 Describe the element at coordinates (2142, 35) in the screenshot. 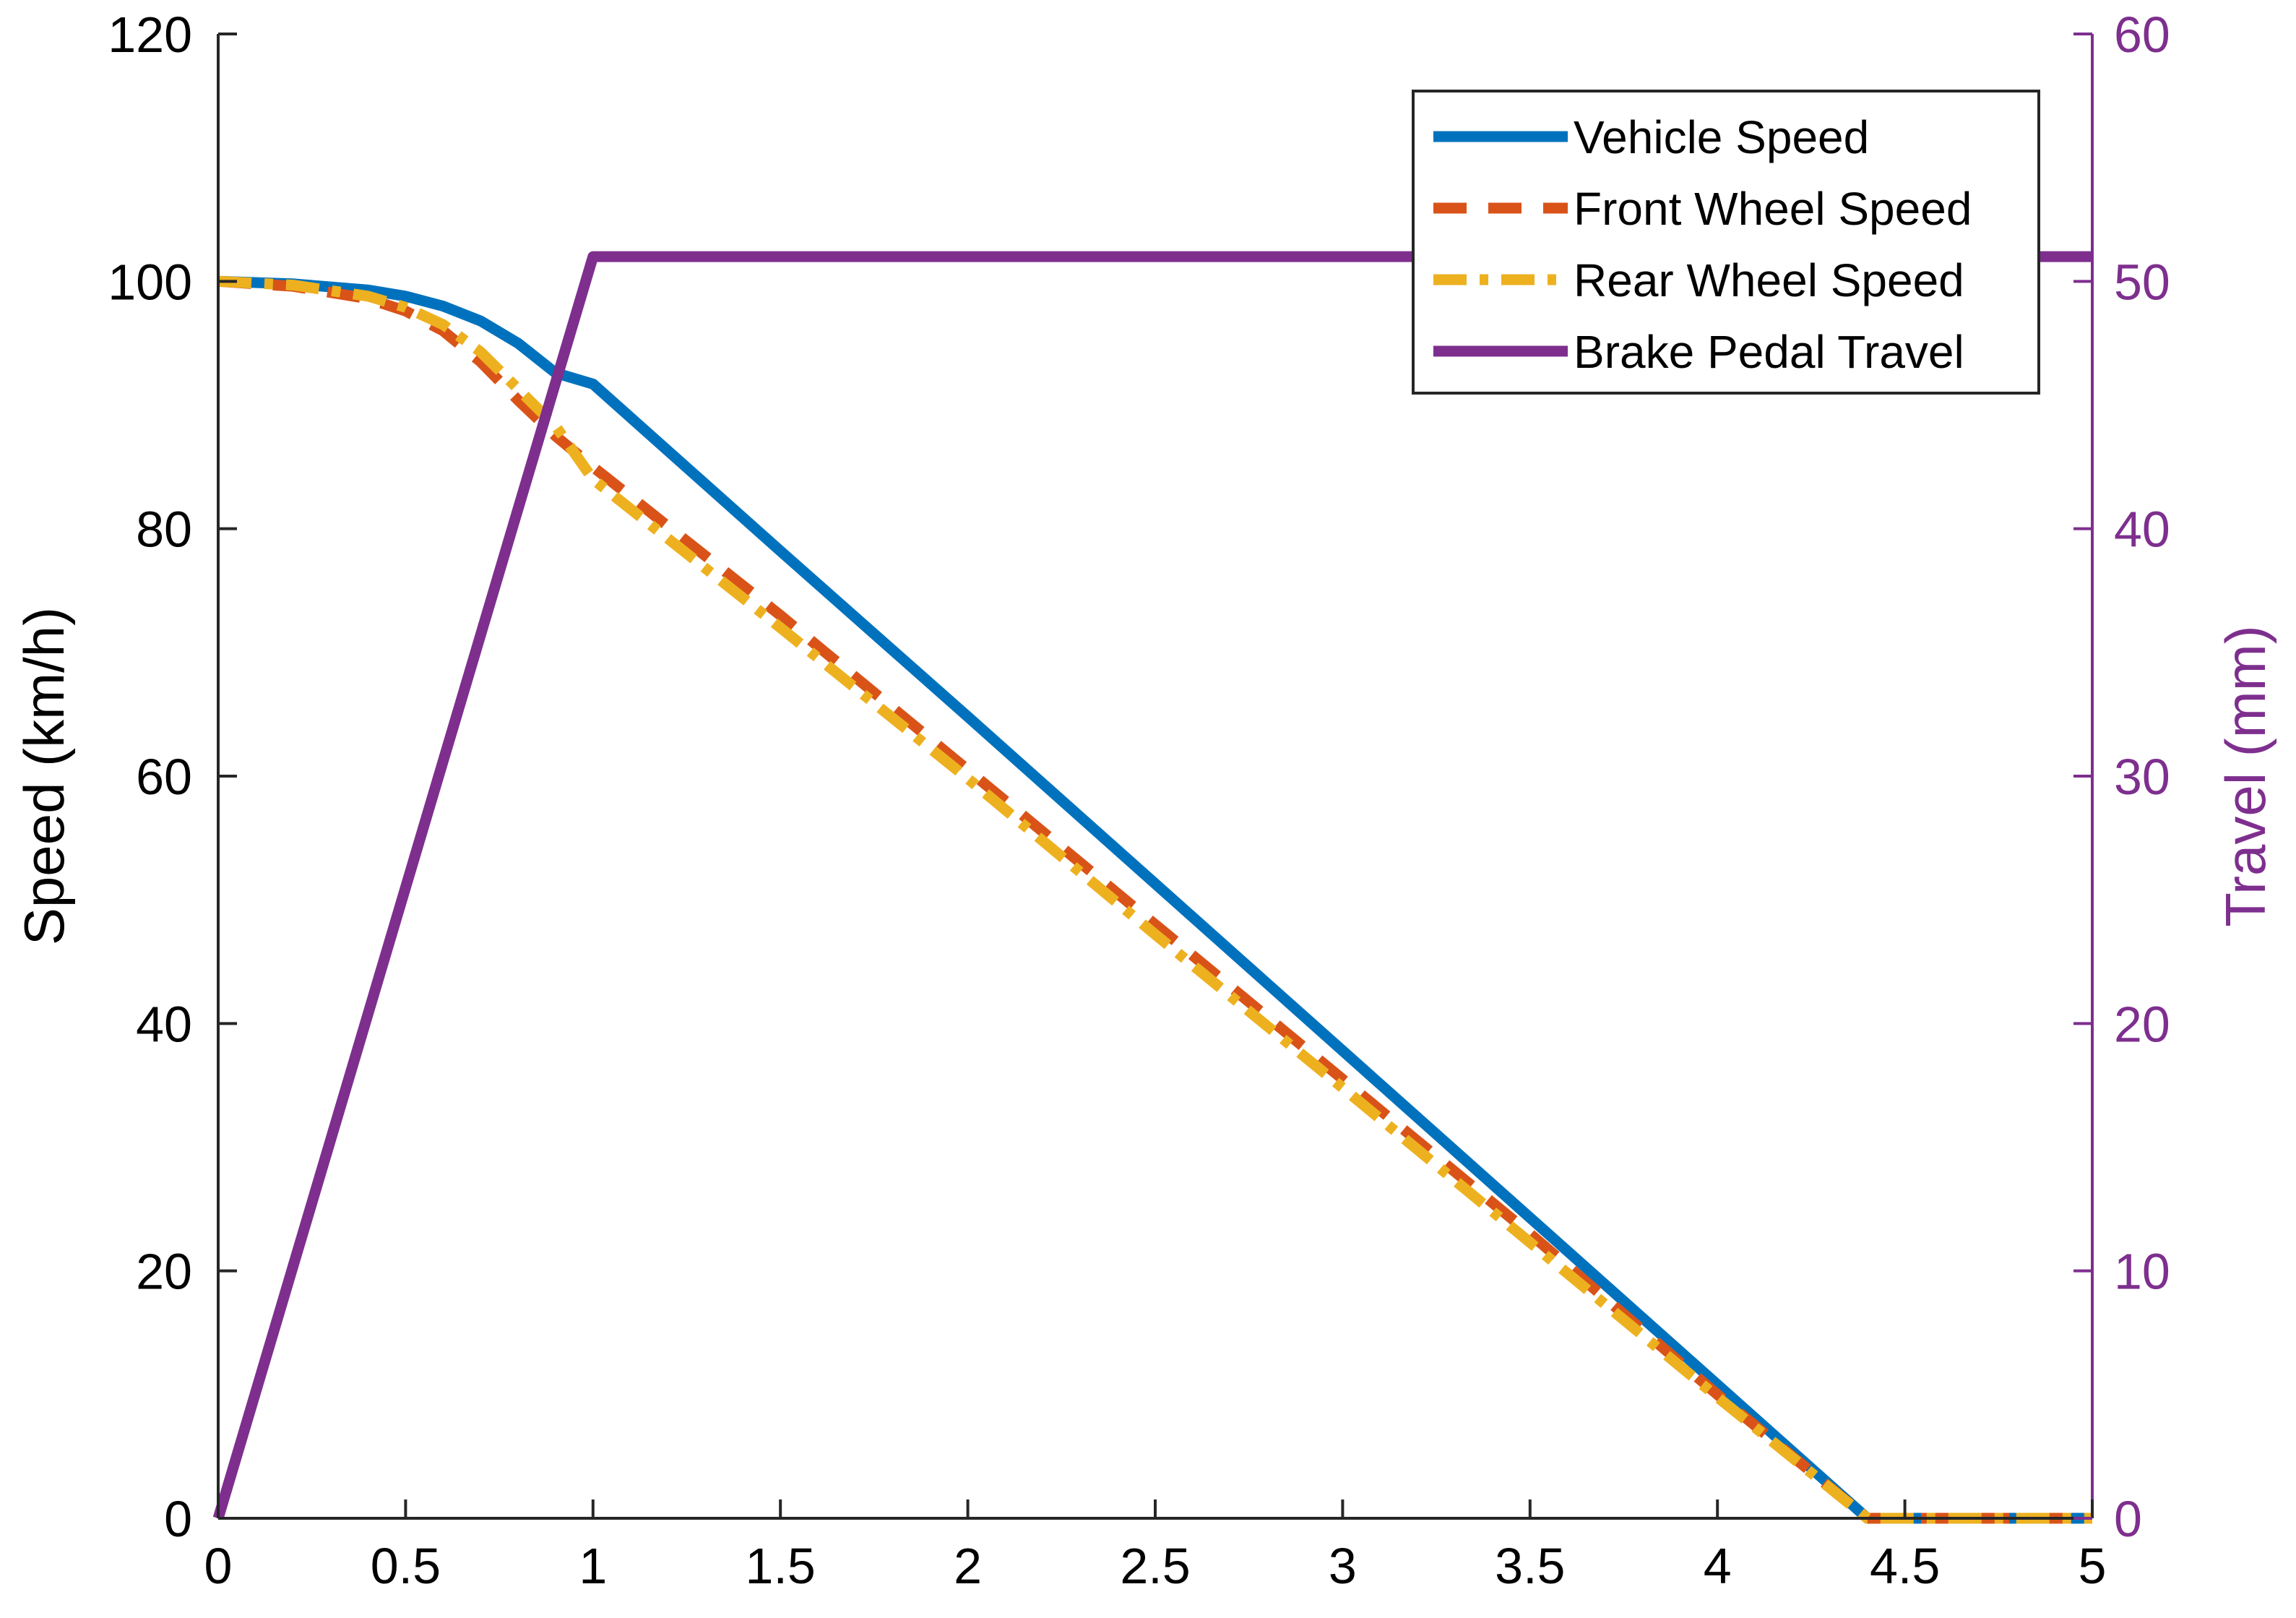

I see `y2-tick-label: 60` at that location.